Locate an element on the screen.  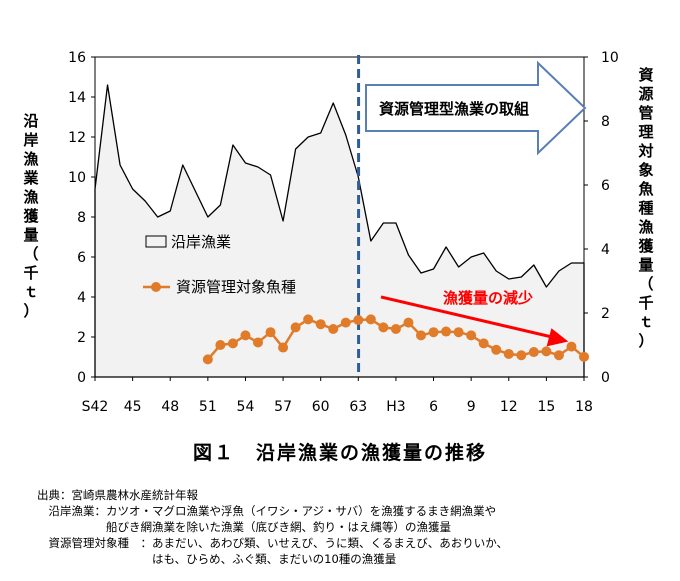
note-line: 資源管理対象種 ：あまだい、あわび類、いせえび、うに類、くるまえび、あおりいか、 is located at coordinates (273, 543).